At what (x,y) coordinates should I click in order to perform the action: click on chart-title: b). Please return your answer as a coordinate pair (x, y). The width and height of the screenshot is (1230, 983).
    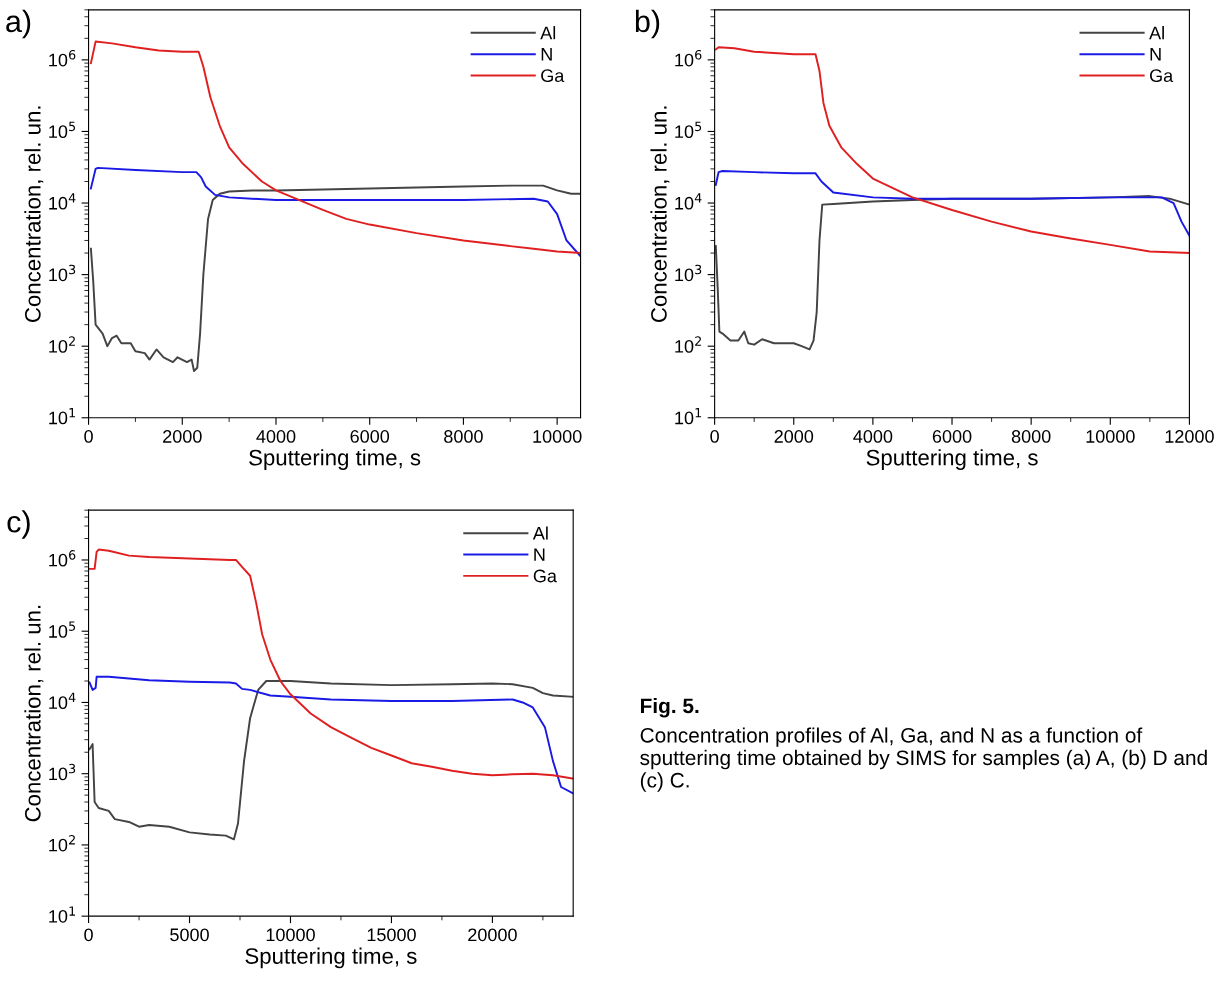
    Looking at the image, I should click on (647, 24).